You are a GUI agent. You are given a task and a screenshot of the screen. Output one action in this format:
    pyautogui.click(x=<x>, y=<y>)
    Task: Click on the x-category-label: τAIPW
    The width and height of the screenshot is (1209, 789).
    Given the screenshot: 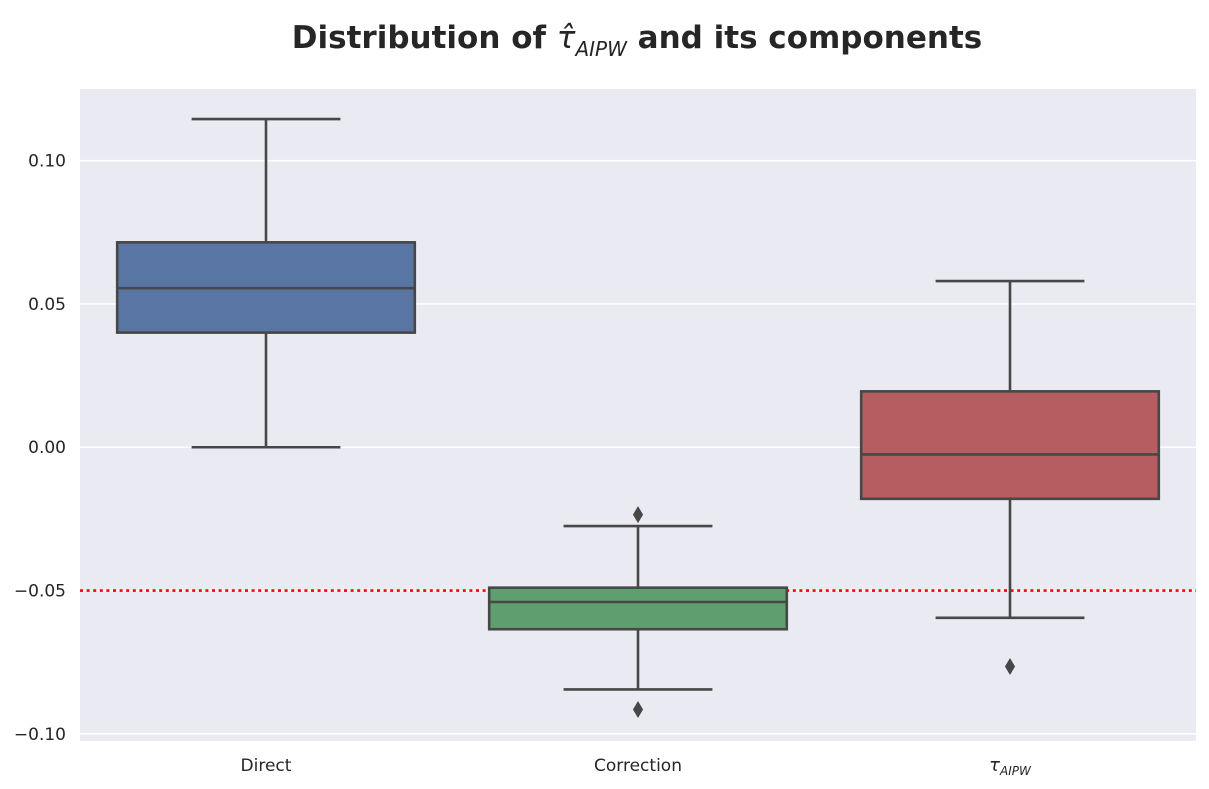 What is the action you would take?
    pyautogui.click(x=1010, y=766)
    